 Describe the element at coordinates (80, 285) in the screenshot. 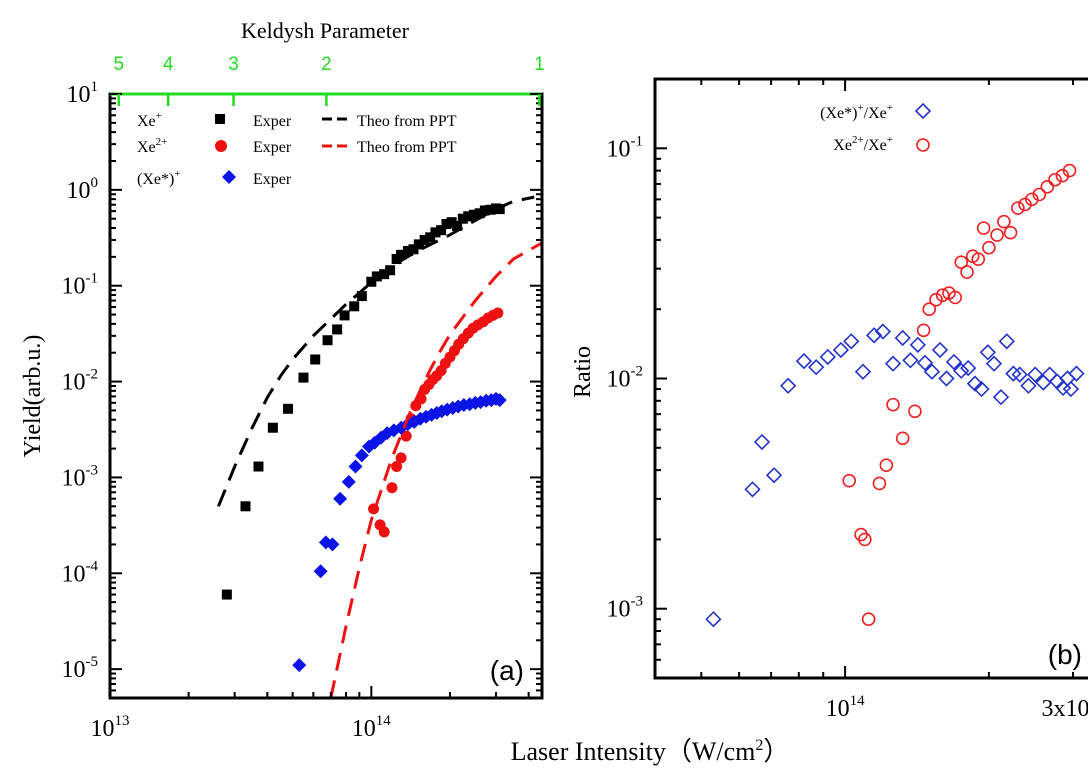

I see `y-tick-label: 10⁻¹` at that location.